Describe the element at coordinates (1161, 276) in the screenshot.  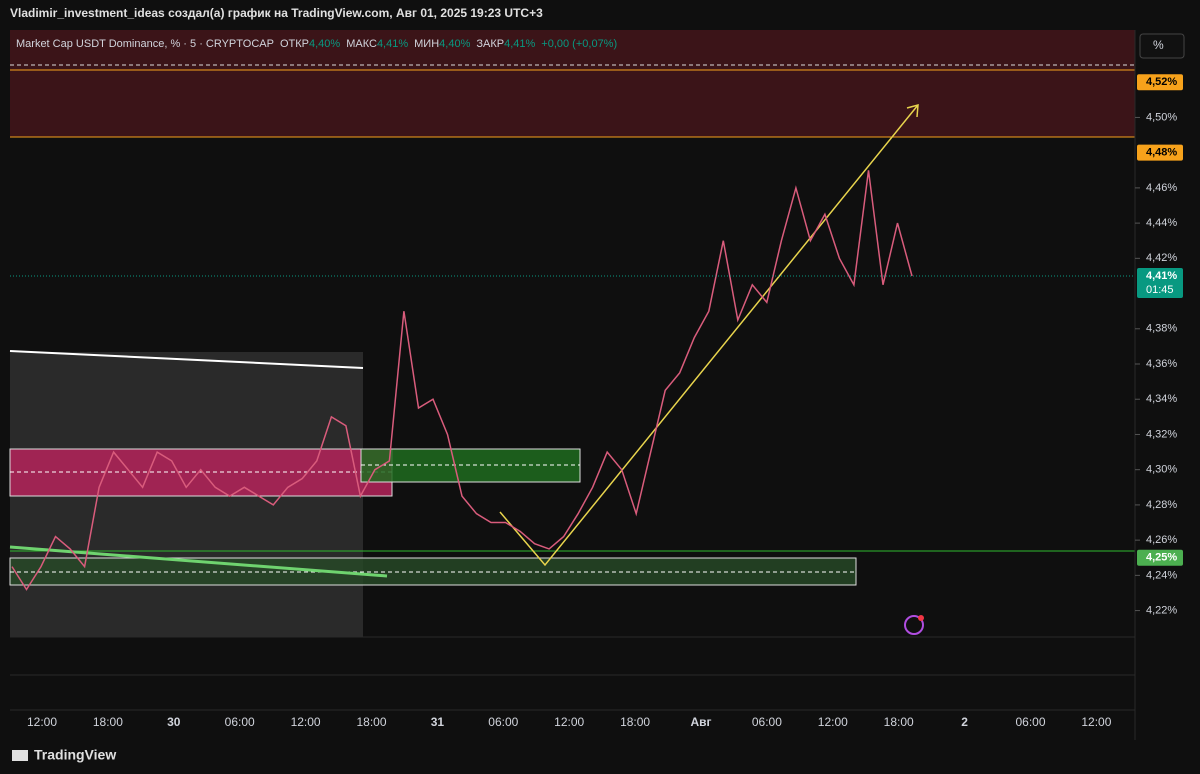
I see `price-badge-label: 4,41%` at that location.